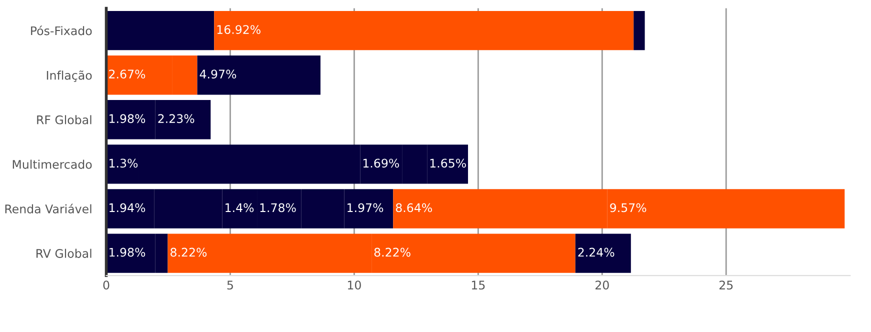  I want to click on x-tick-label: 5, so click(230, 285).